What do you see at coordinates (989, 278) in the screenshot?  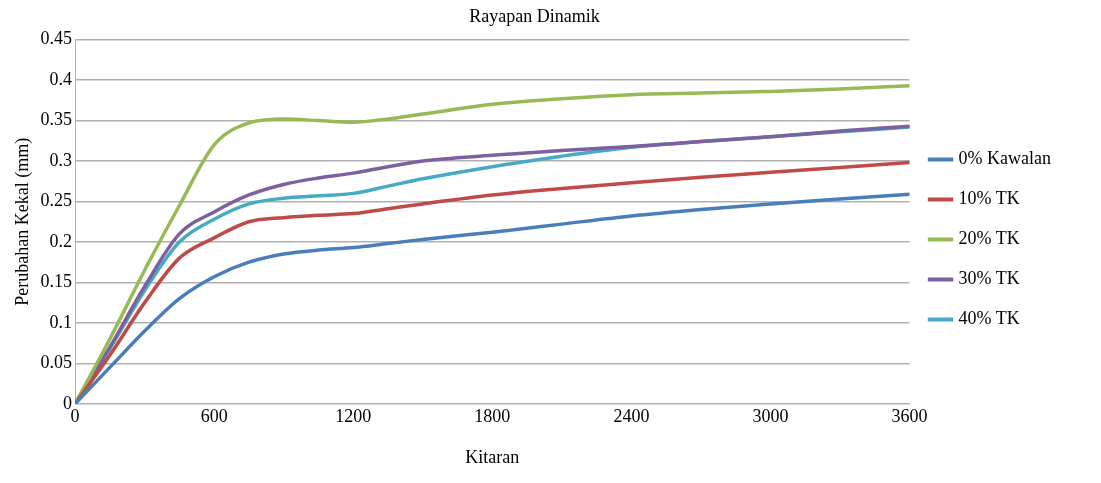 I see `legend-label: 30% TK` at bounding box center [989, 278].